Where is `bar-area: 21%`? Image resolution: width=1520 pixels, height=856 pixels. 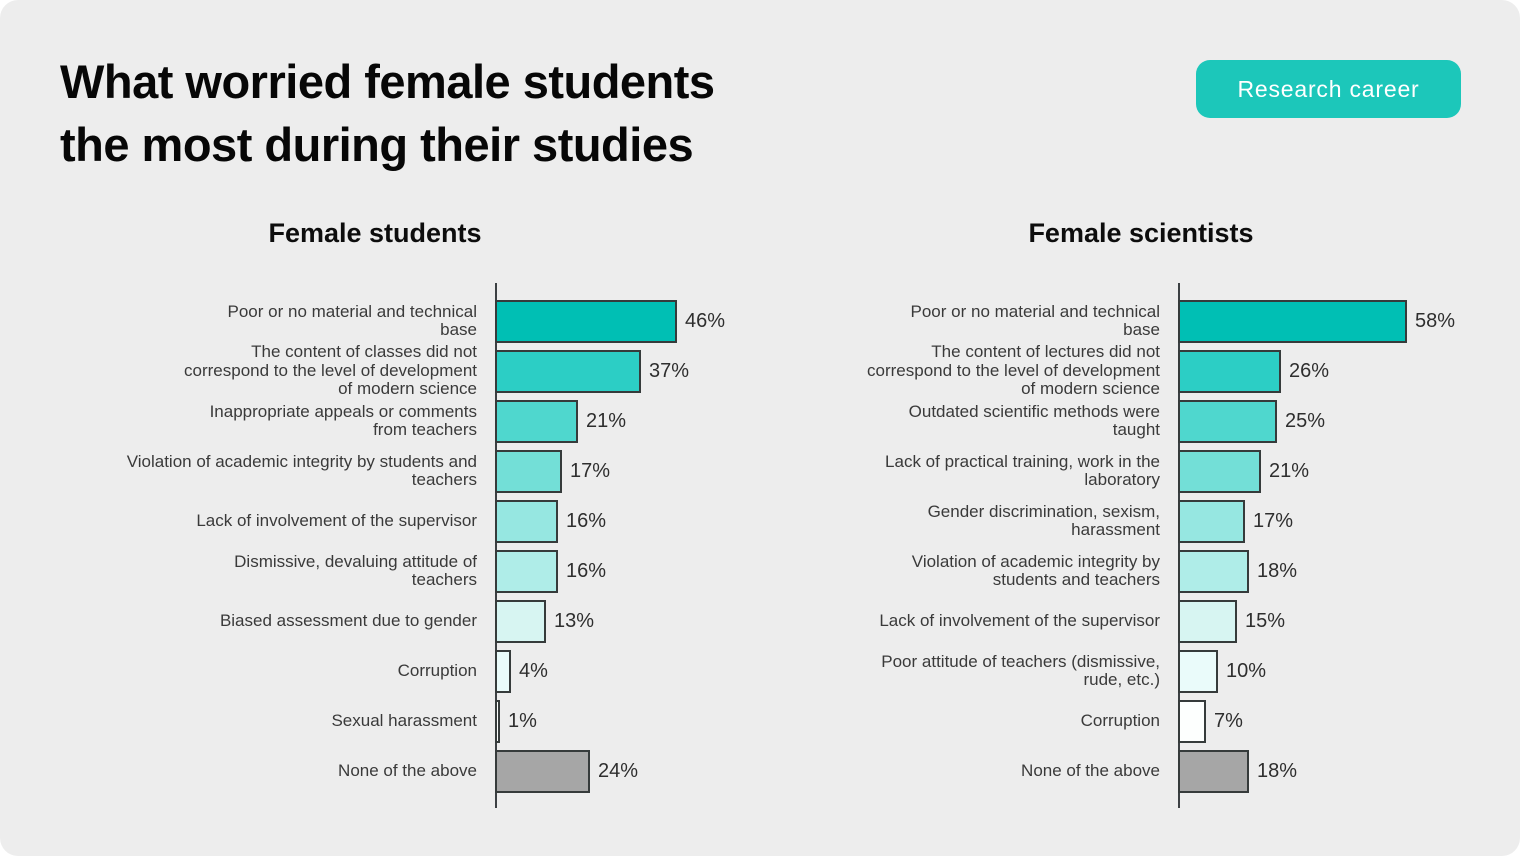
bar-area: 21% is located at coordinates (1244, 471).